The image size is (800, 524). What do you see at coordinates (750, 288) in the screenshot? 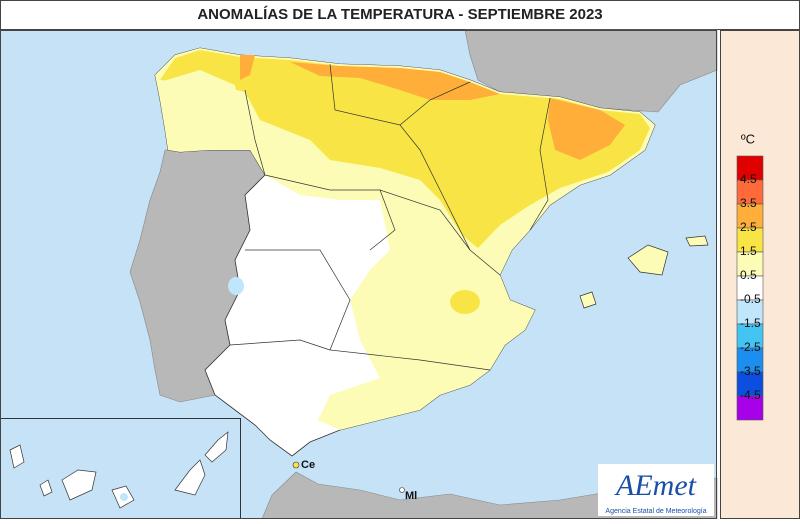
I see `legend: 4.5 3.5 2.5 1.5 0.5 -0.5 -1.5 -2.5 -3.5 -4.5` at bounding box center [750, 288].